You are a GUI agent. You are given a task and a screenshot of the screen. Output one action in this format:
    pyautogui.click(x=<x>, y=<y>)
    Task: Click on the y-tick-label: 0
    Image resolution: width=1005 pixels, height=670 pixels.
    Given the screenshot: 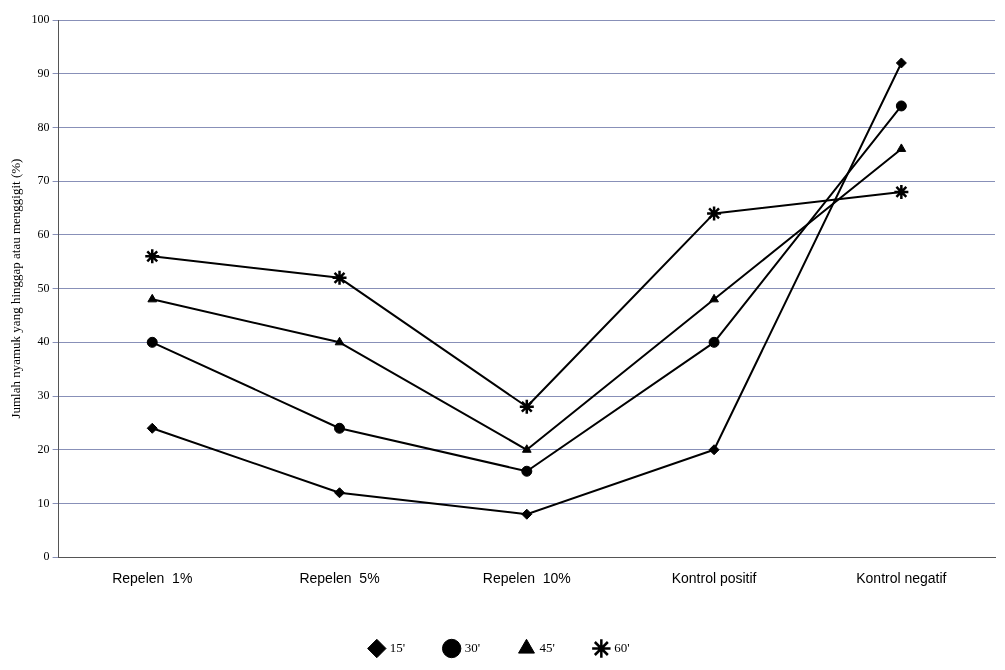 What is the action you would take?
    pyautogui.click(x=46, y=556)
    